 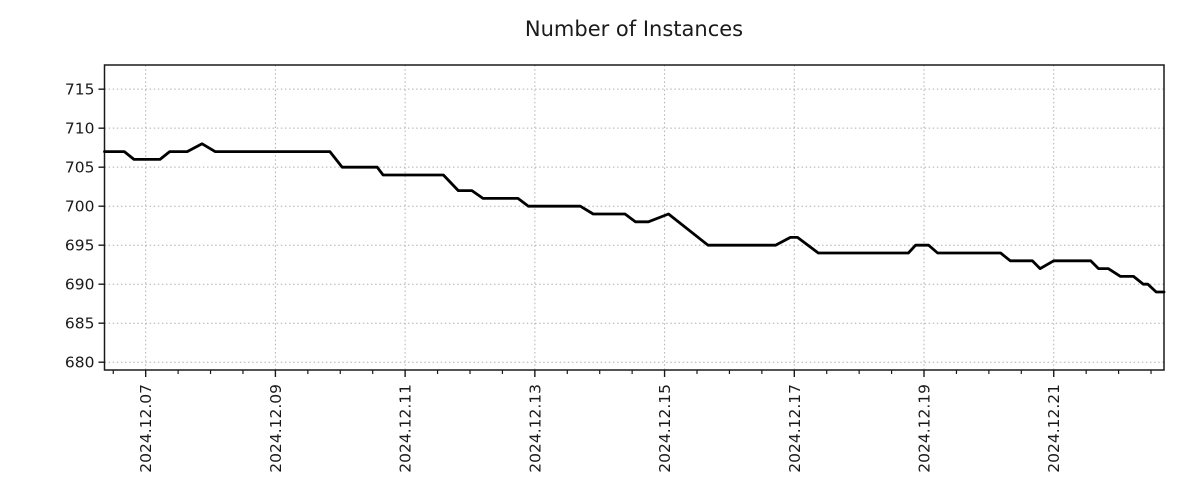 What do you see at coordinates (634, 29) in the screenshot?
I see `chart-title: Number of Instances` at bounding box center [634, 29].